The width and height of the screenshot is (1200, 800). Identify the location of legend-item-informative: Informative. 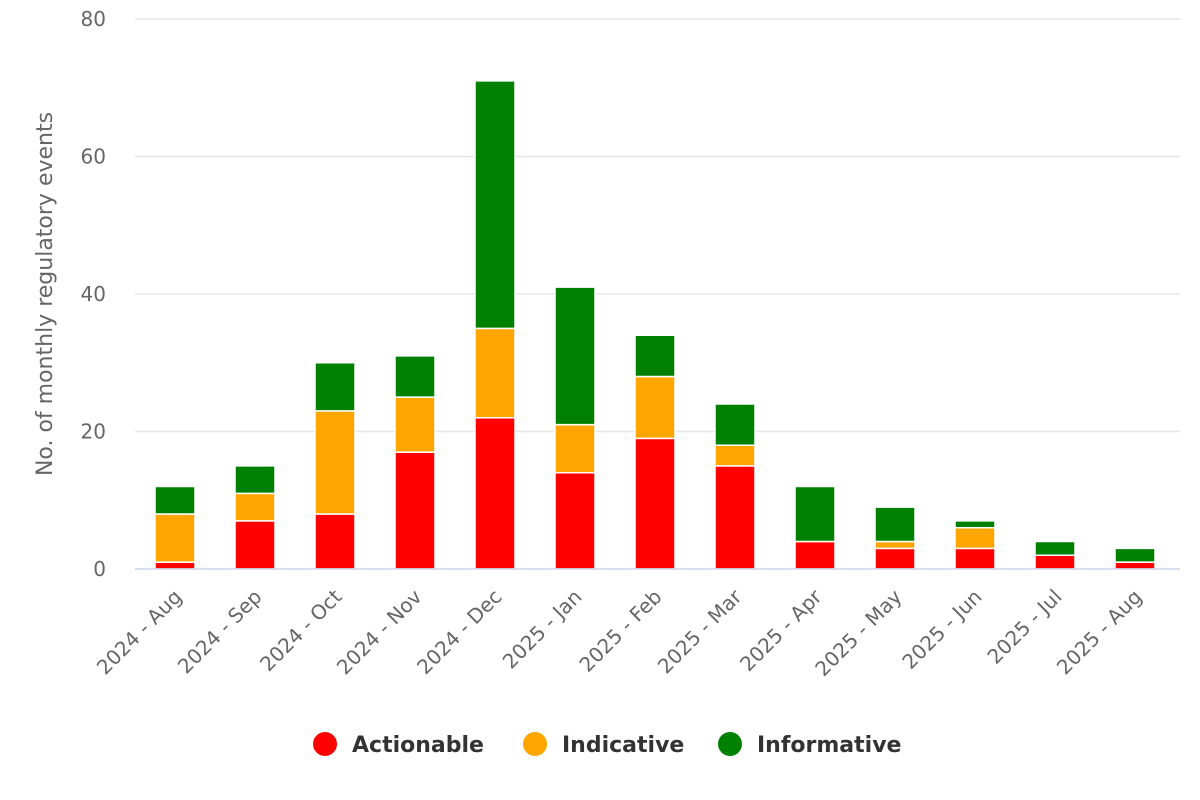
(809, 745).